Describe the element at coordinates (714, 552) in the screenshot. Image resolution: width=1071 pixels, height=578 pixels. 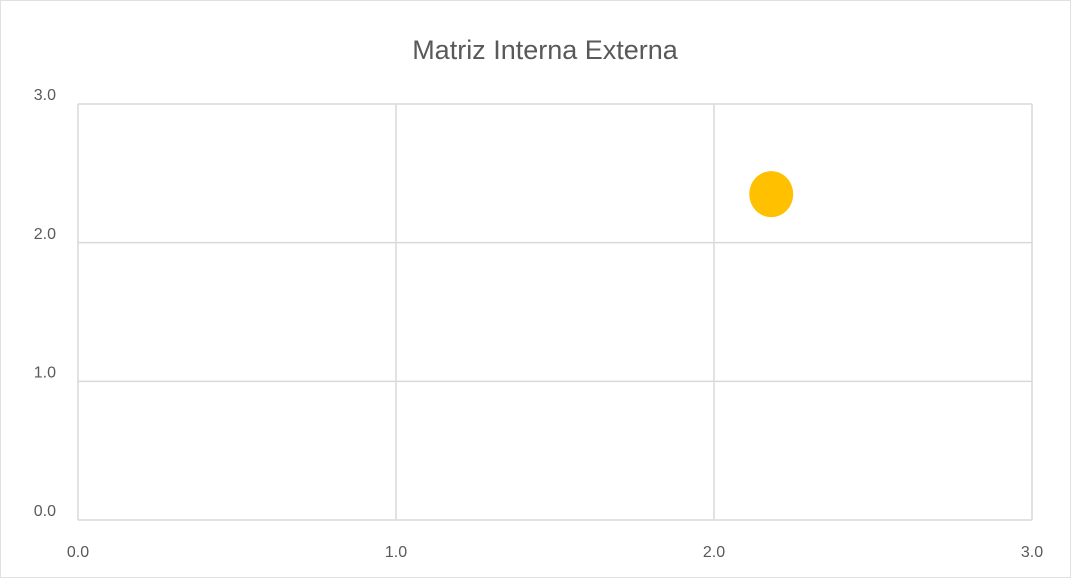
I see `x-tick-label: 2.0` at that location.